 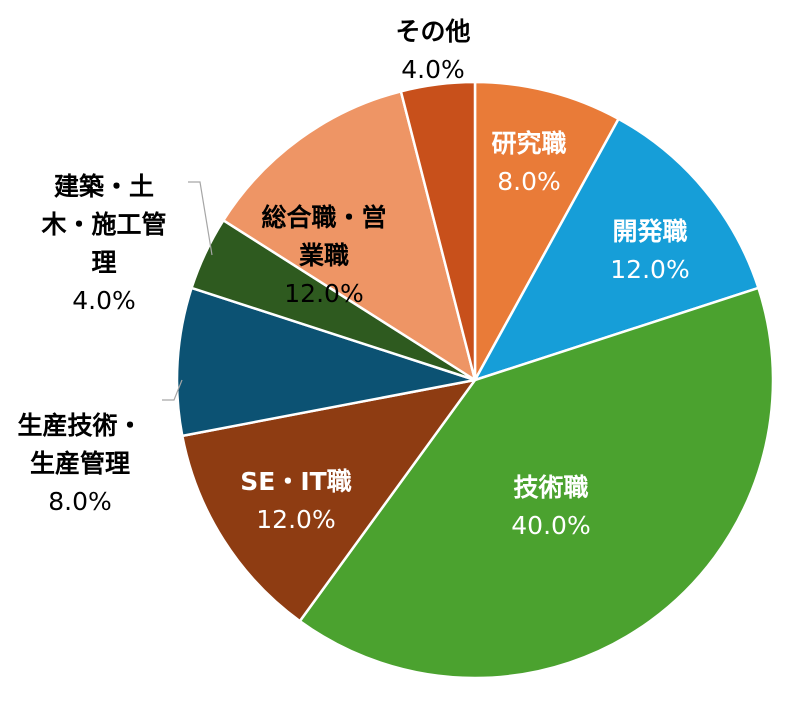 What do you see at coordinates (528, 162) in the screenshot?
I see `slice-label-0: 研究職 8.0%` at bounding box center [528, 162].